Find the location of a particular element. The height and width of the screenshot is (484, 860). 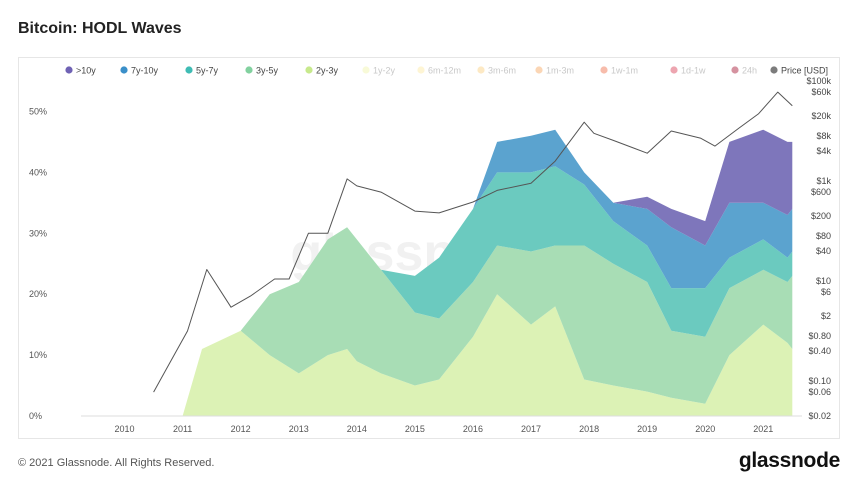

y-tick-label: 40% is located at coordinates (38, 172).